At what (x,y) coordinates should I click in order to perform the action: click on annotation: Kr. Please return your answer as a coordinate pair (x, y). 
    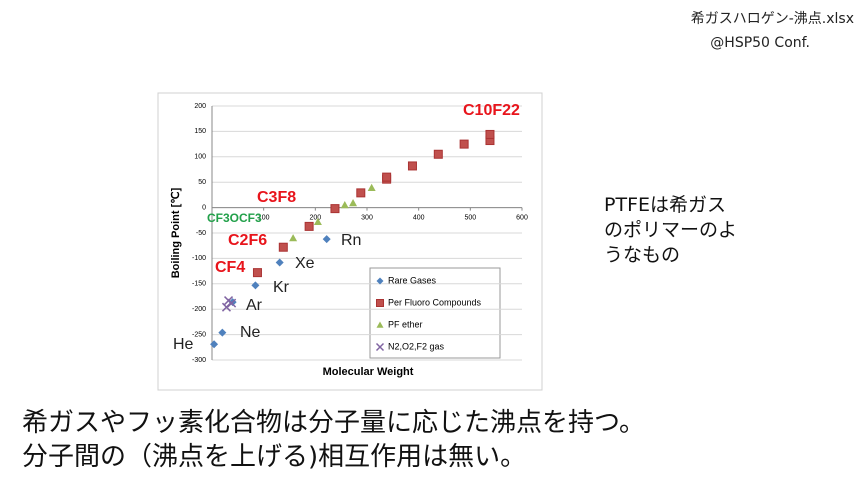
    Looking at the image, I should click on (281, 287).